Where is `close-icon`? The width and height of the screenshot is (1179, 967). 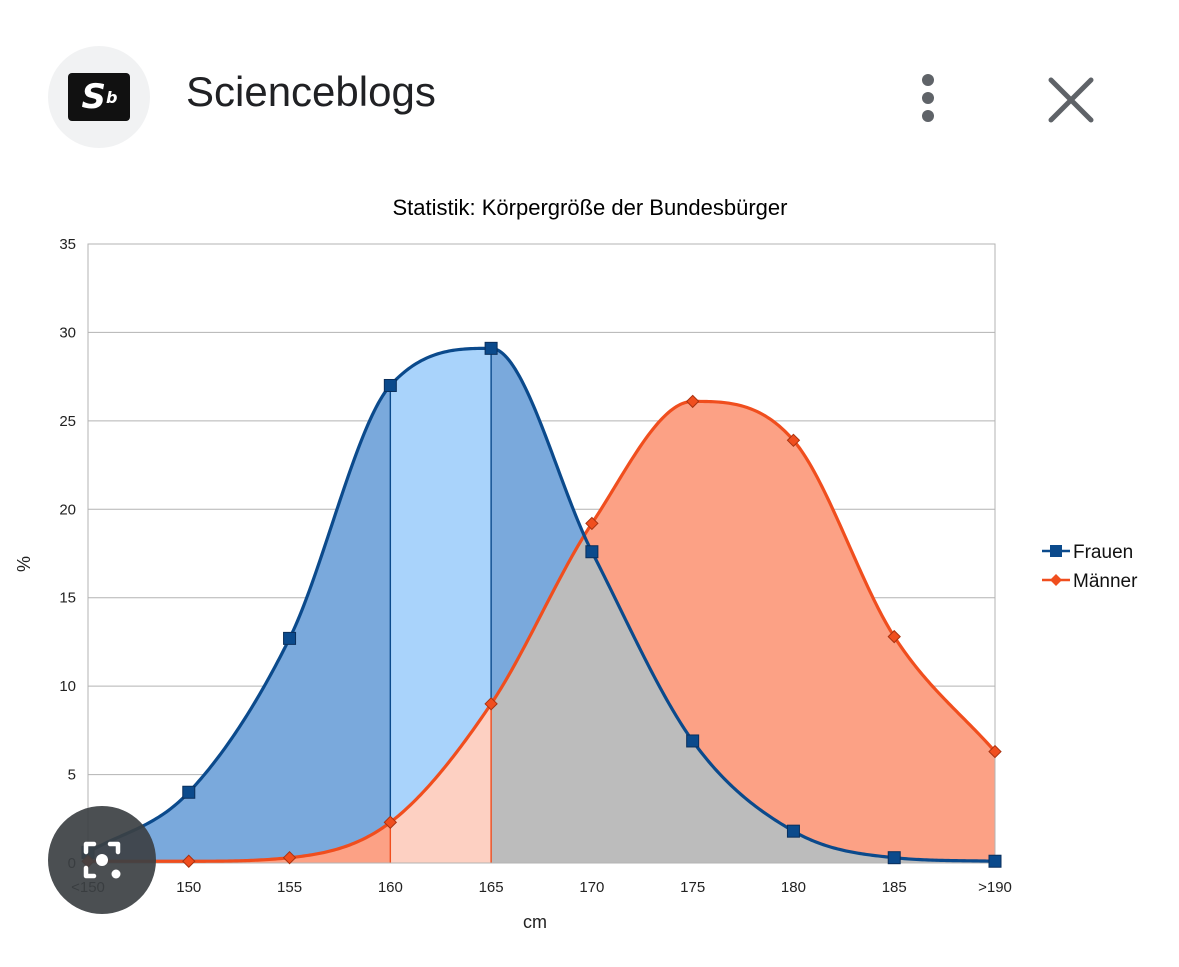
close-icon is located at coordinates (1071, 100).